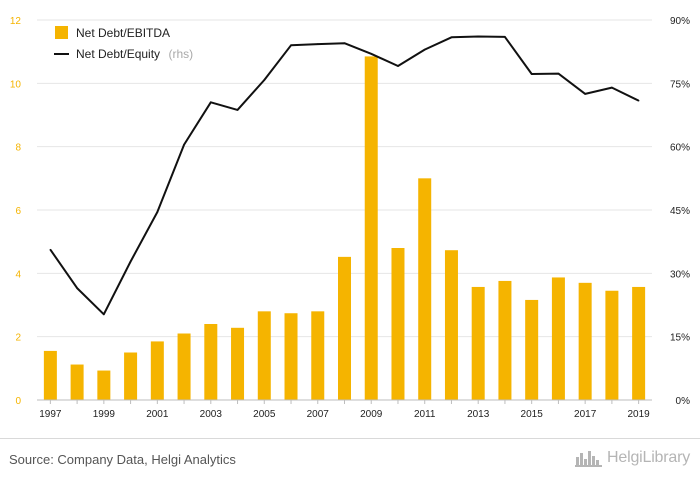  What do you see at coordinates (478, 414) in the screenshot?
I see `x-tick-label: 2013` at bounding box center [478, 414].